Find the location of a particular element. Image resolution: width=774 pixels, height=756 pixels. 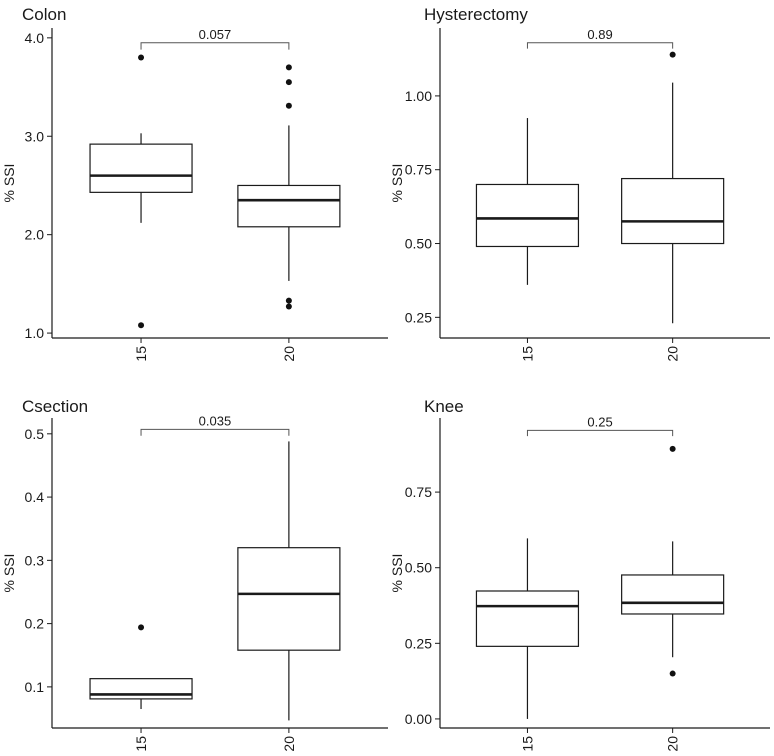

significance-bracket: 0.035 is located at coordinates (215, 424).